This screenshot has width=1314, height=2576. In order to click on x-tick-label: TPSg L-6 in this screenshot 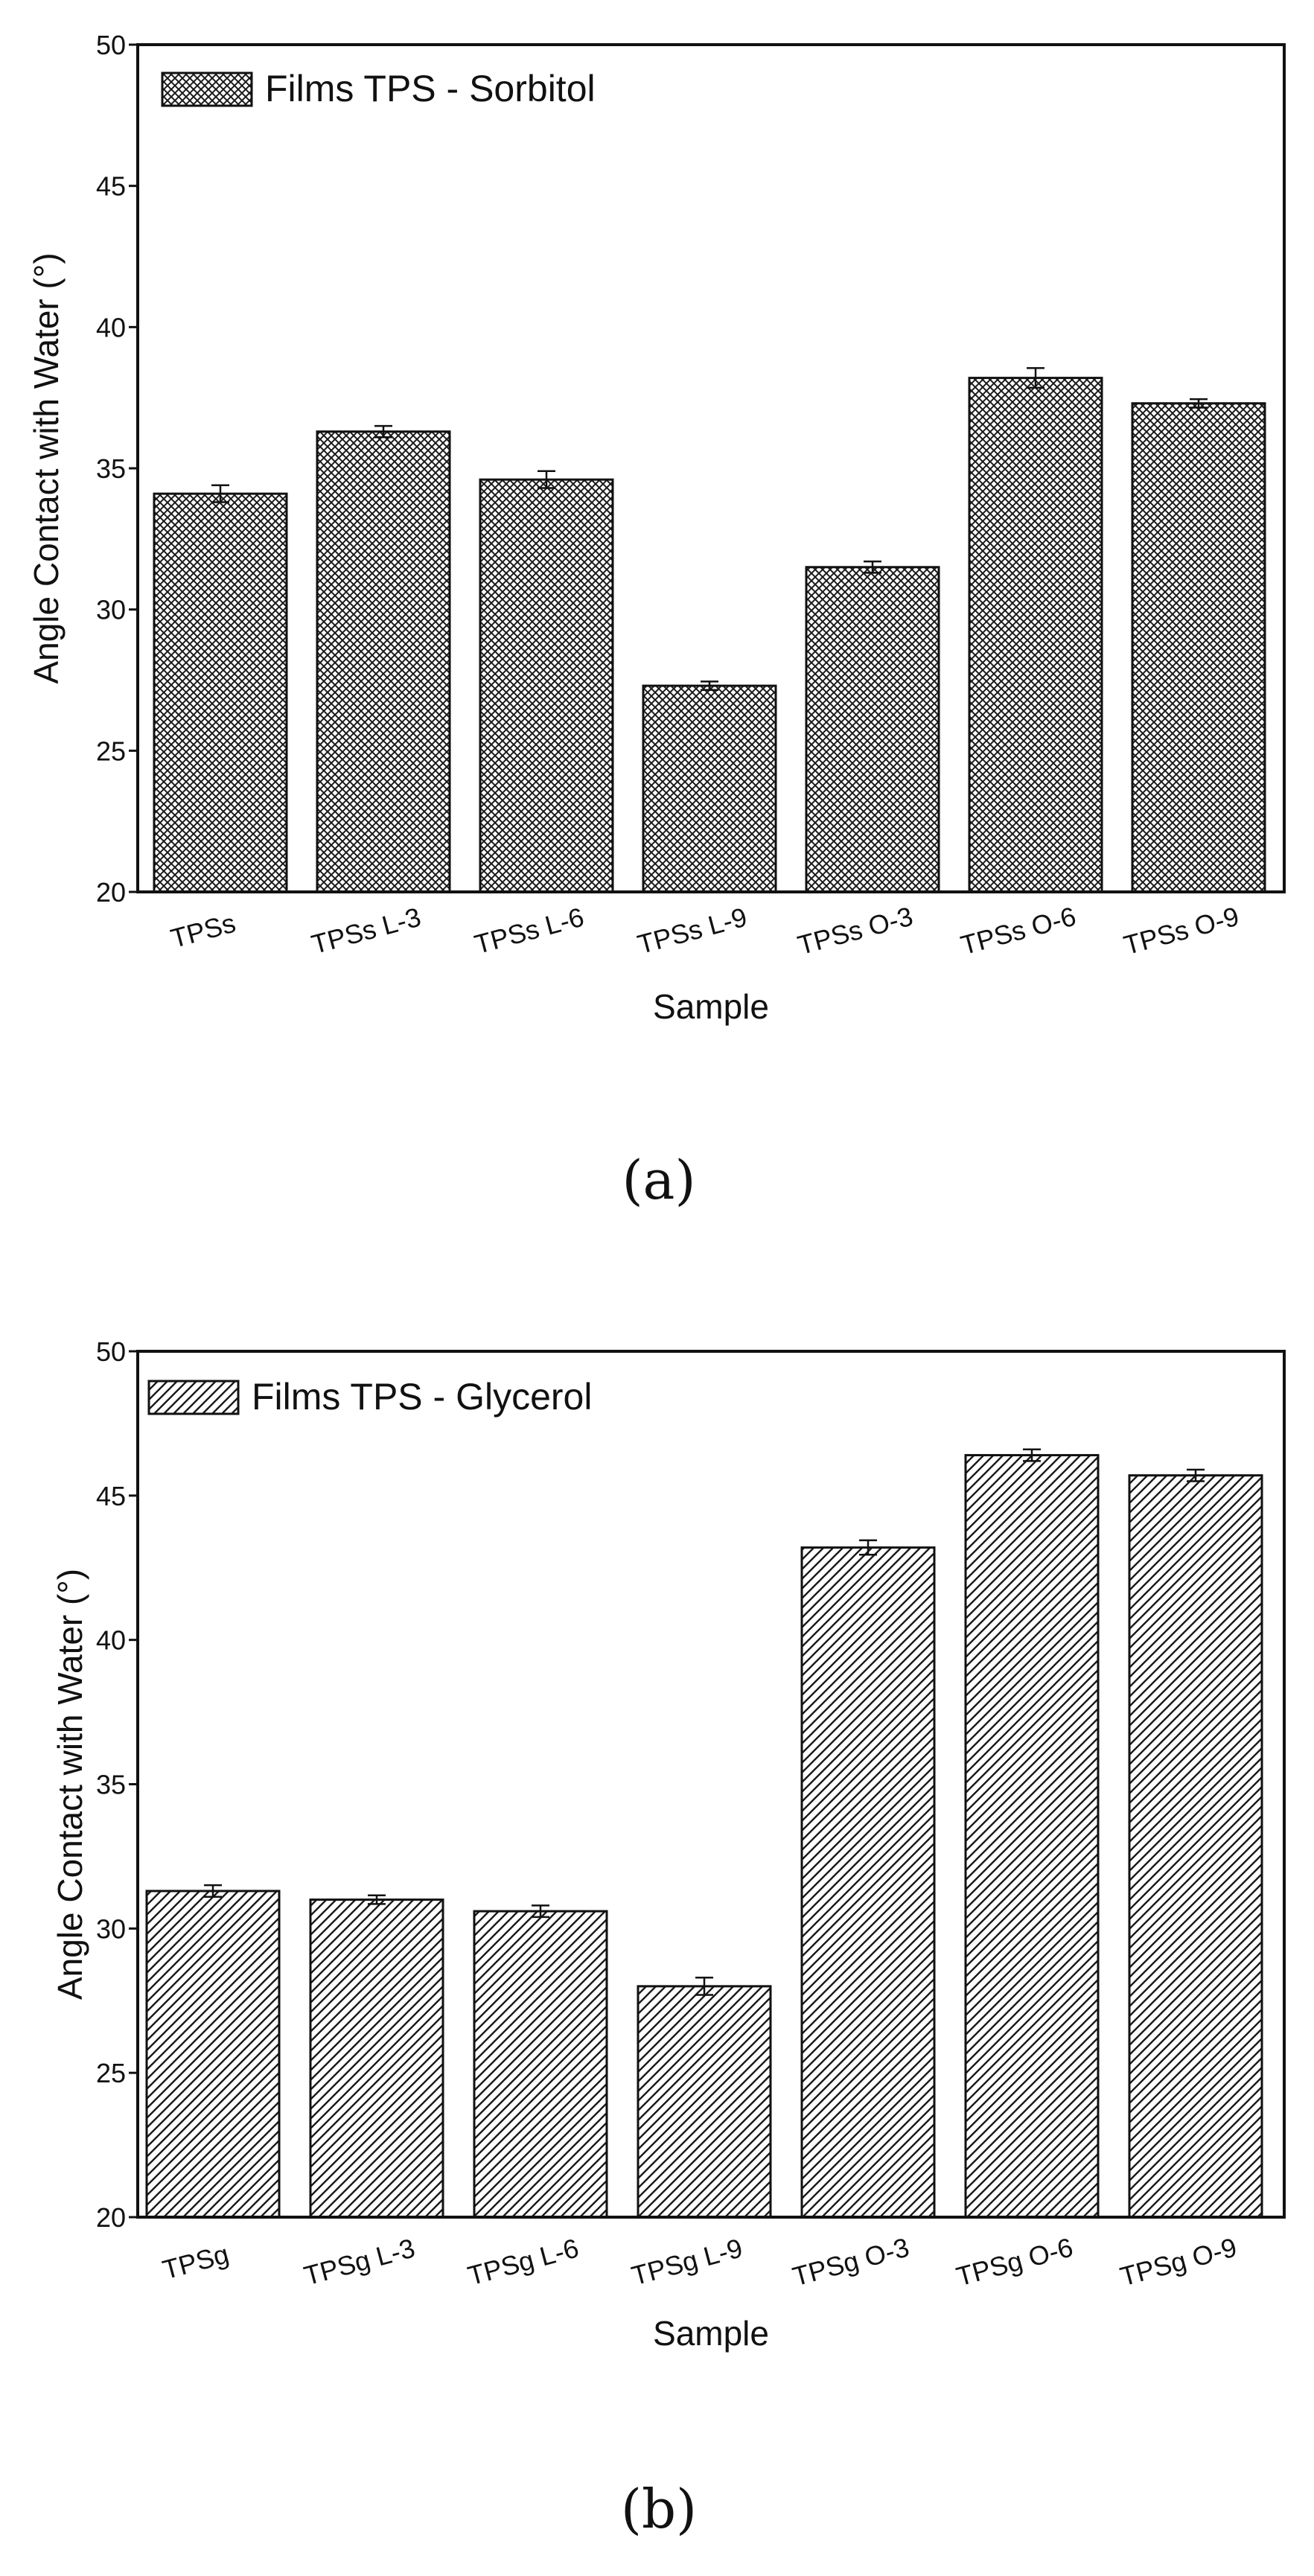, I will do `click(523, 2261)`.